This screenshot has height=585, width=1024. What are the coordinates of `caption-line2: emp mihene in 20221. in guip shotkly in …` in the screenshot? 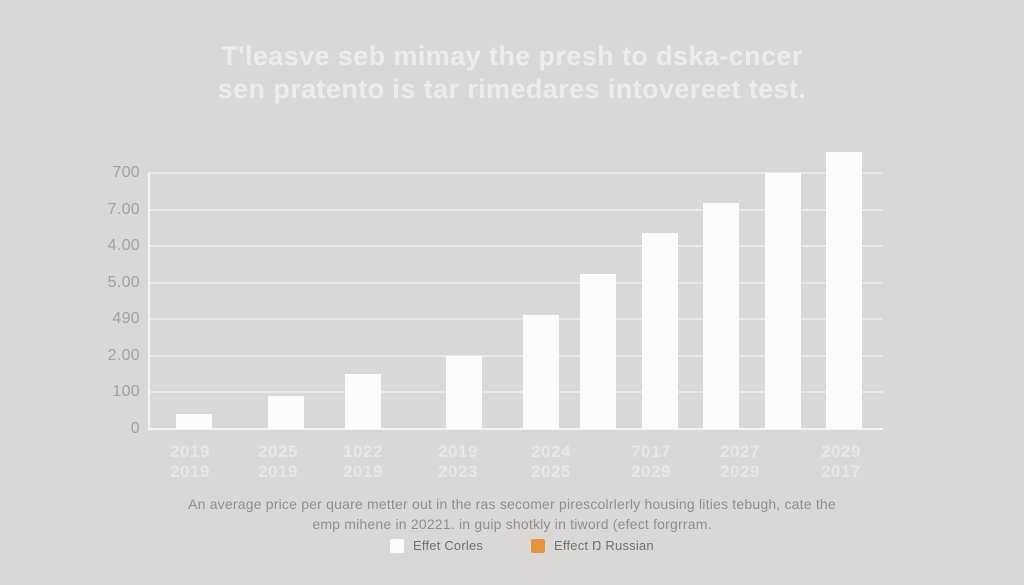 It's located at (512, 524).